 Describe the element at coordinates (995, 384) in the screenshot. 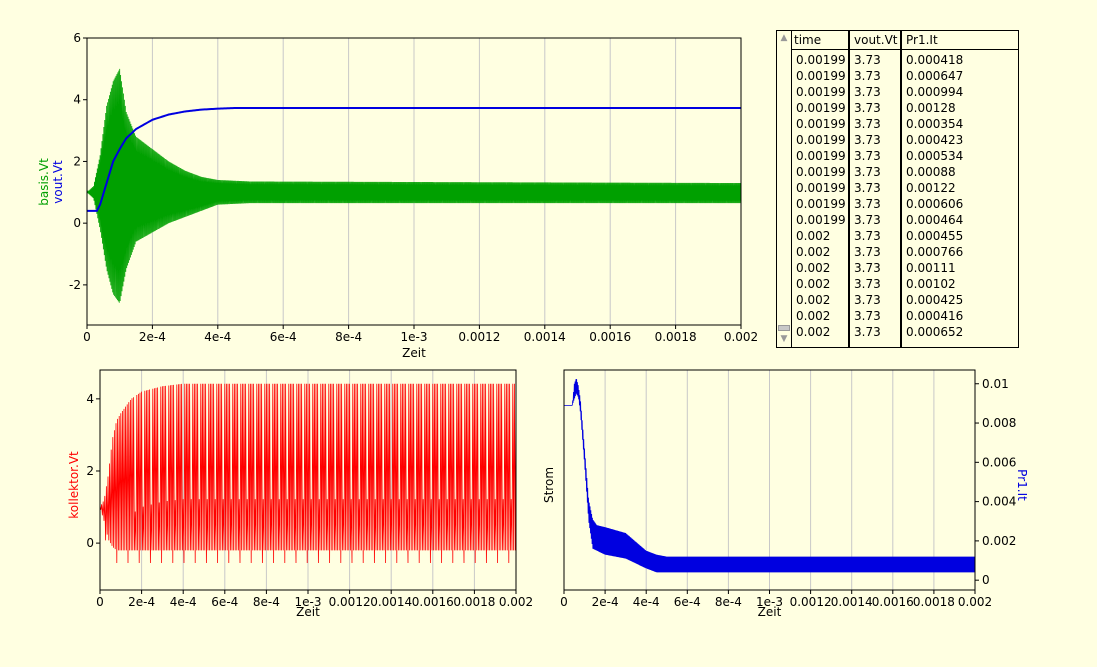

I see `y-tick-label: 0.01` at that location.